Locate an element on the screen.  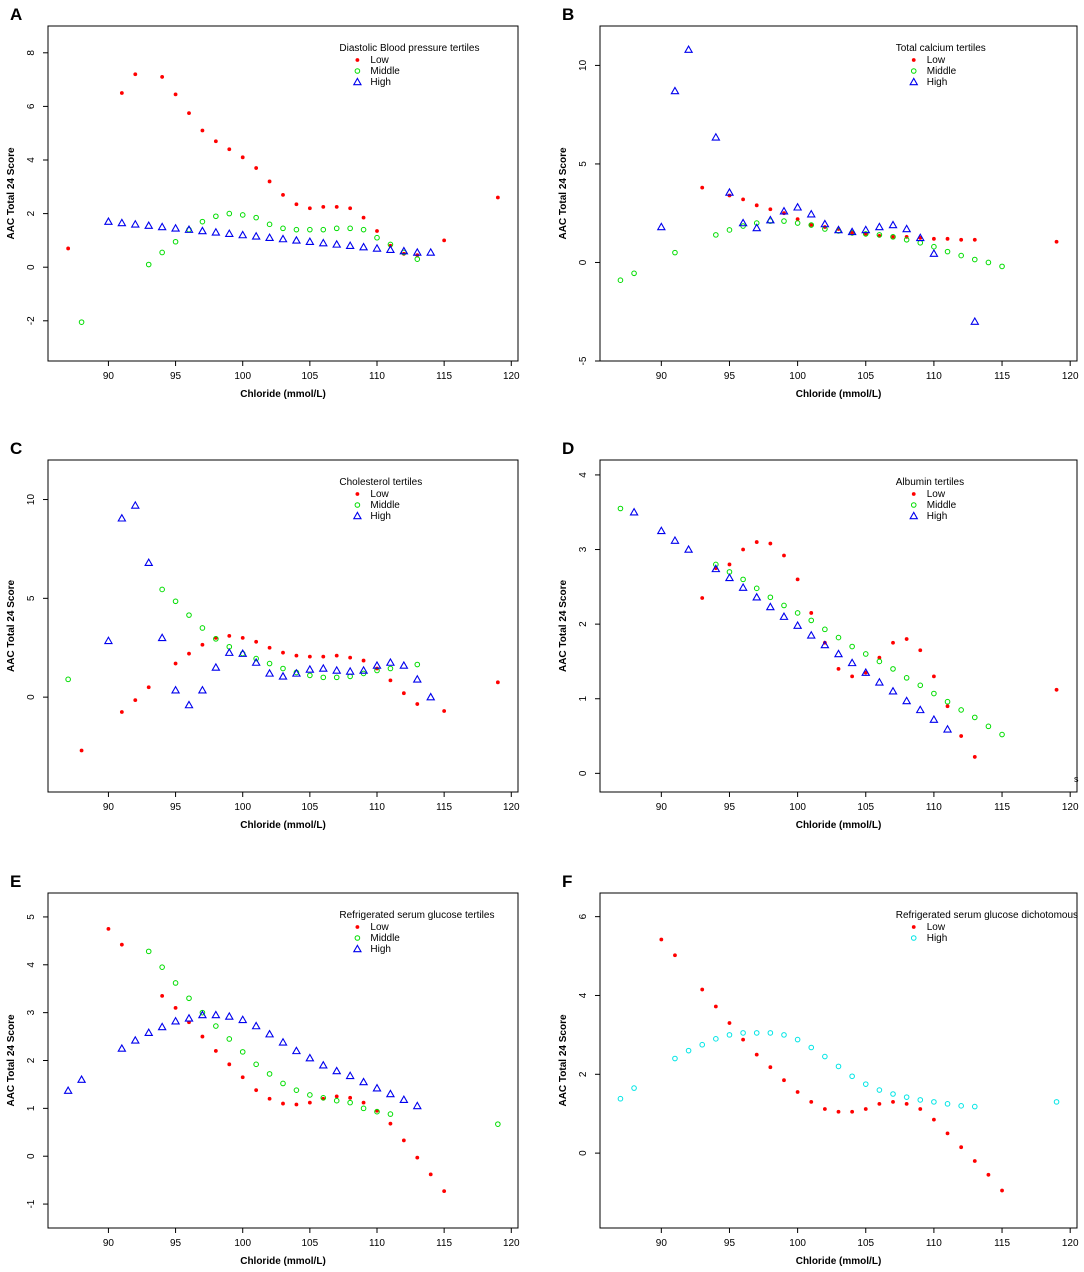
panel-letter: A is located at coordinates (16, 14).